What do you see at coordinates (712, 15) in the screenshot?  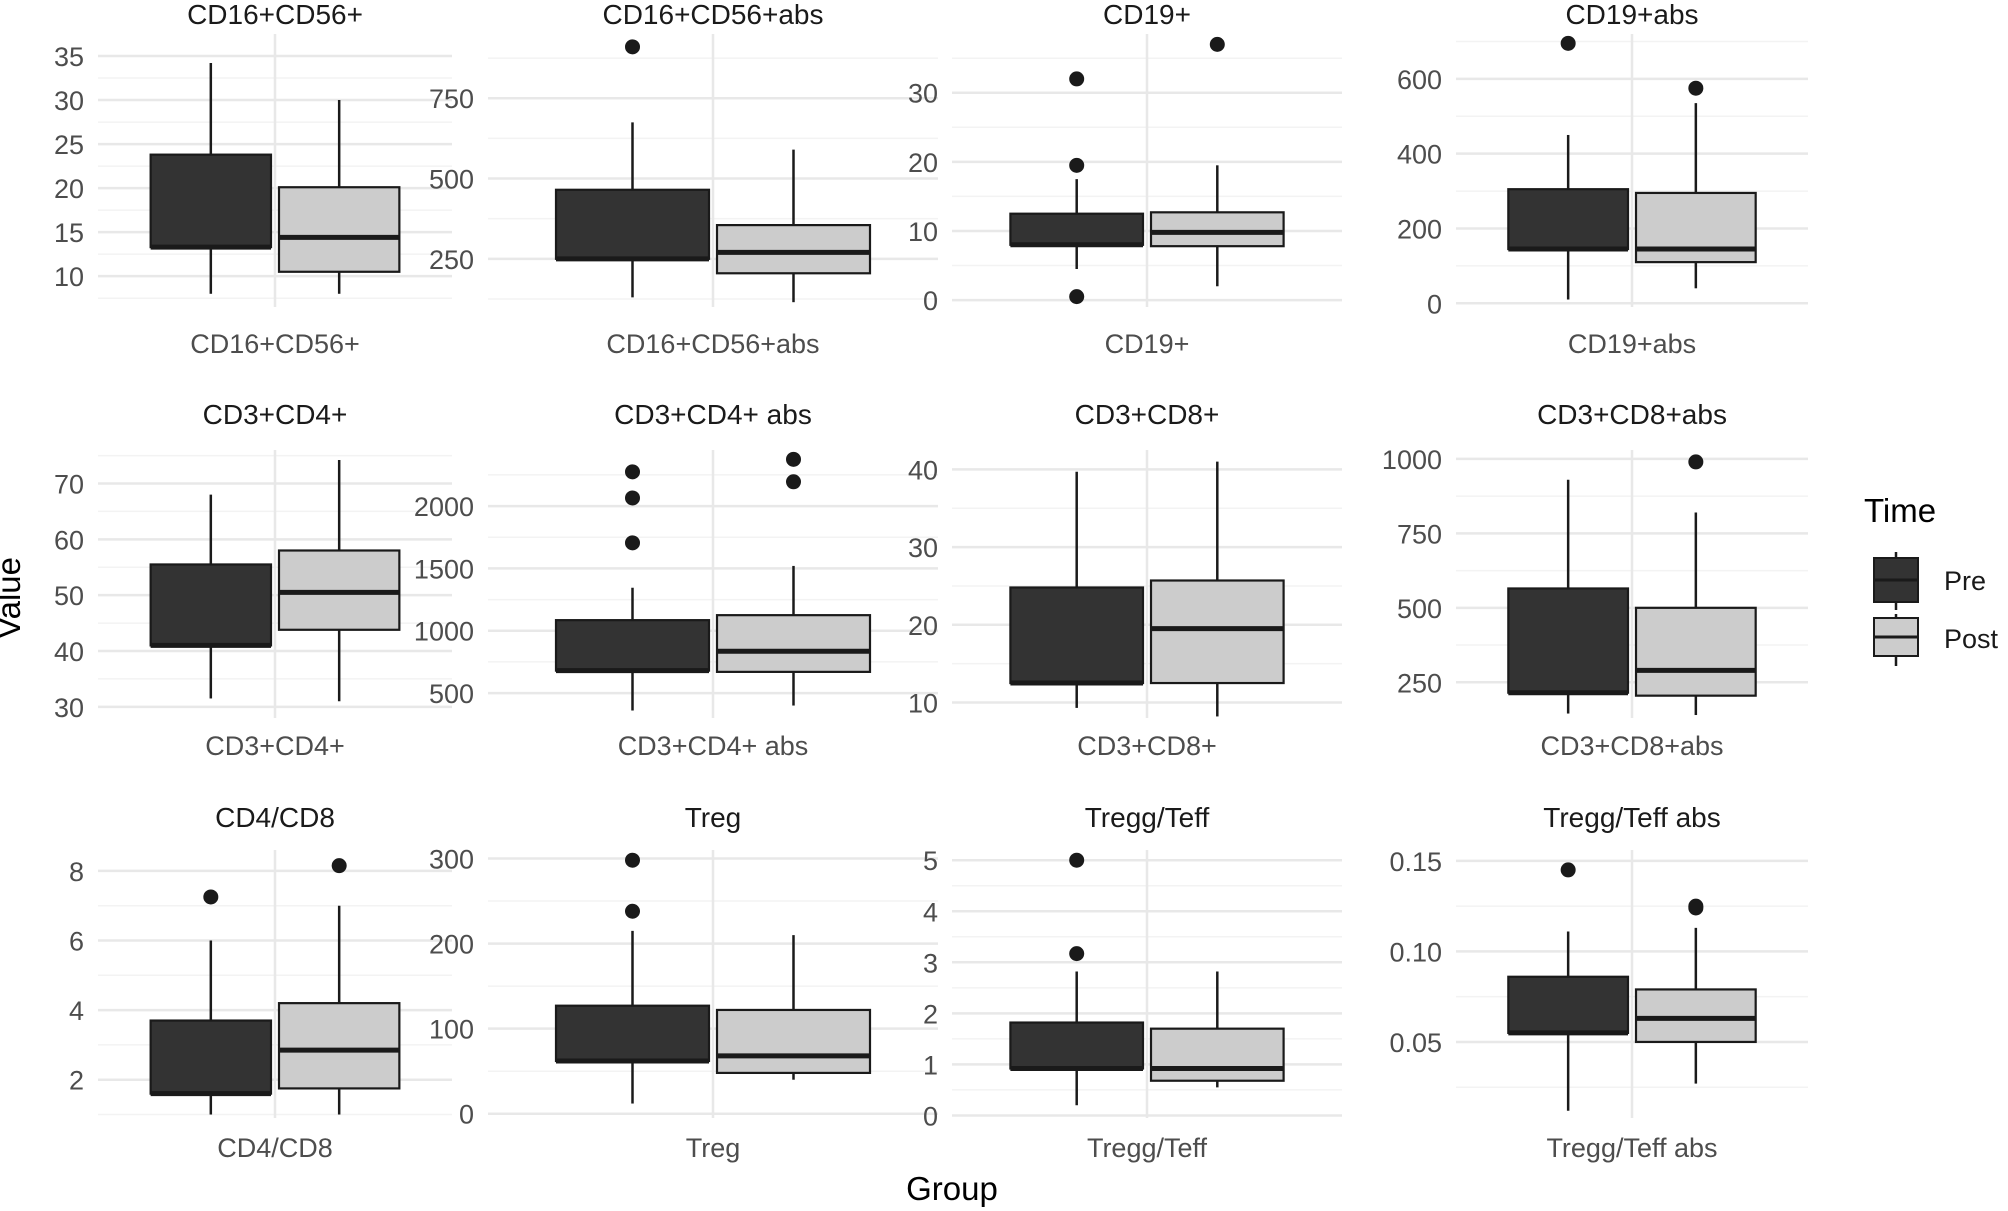 I see `panel-title: CD16+CD56+abs` at bounding box center [712, 15].